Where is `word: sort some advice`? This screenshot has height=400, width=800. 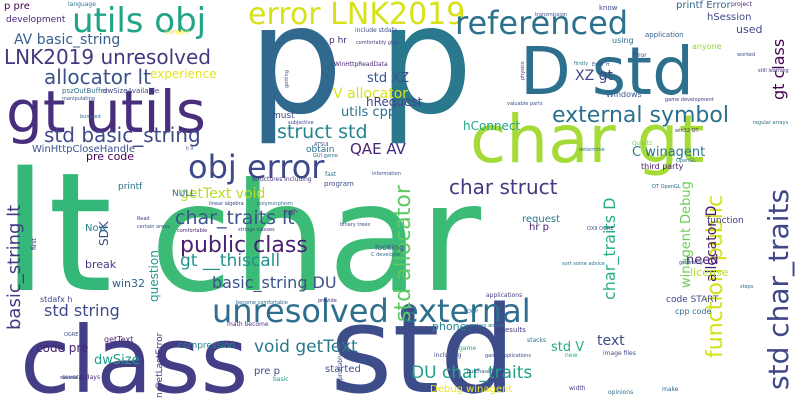
word: sort some advice is located at coordinates (583, 264).